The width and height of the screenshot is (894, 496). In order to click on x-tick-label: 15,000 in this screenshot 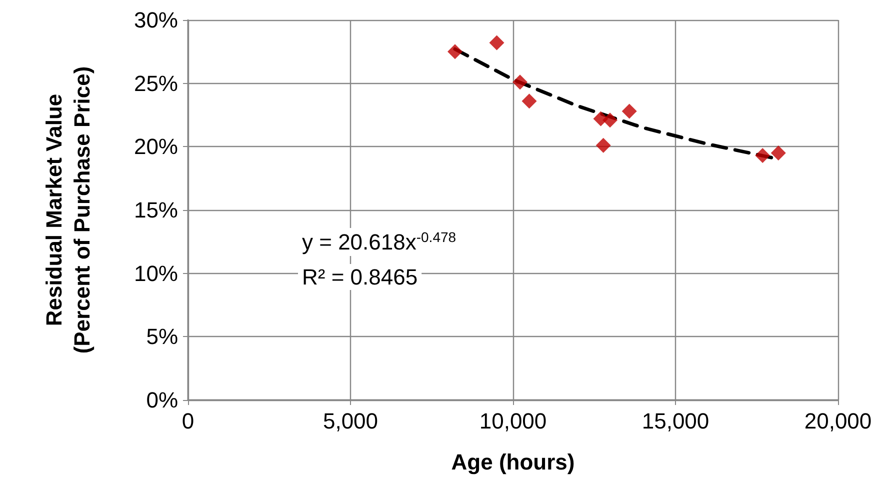, I will do `click(676, 421)`.